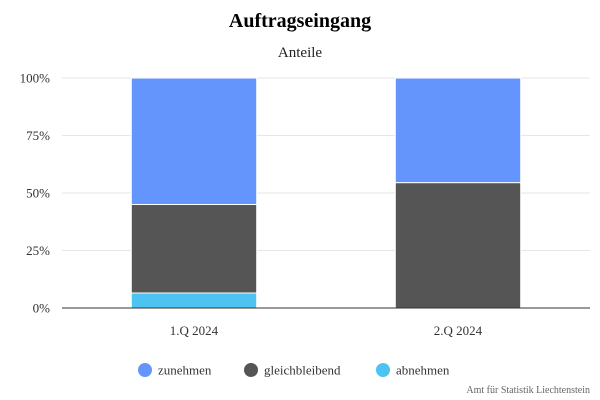 This screenshot has width=600, height=400. Describe the element at coordinates (194, 330) in the screenshot. I see `x-tick-label: 1.Q 2024` at that location.